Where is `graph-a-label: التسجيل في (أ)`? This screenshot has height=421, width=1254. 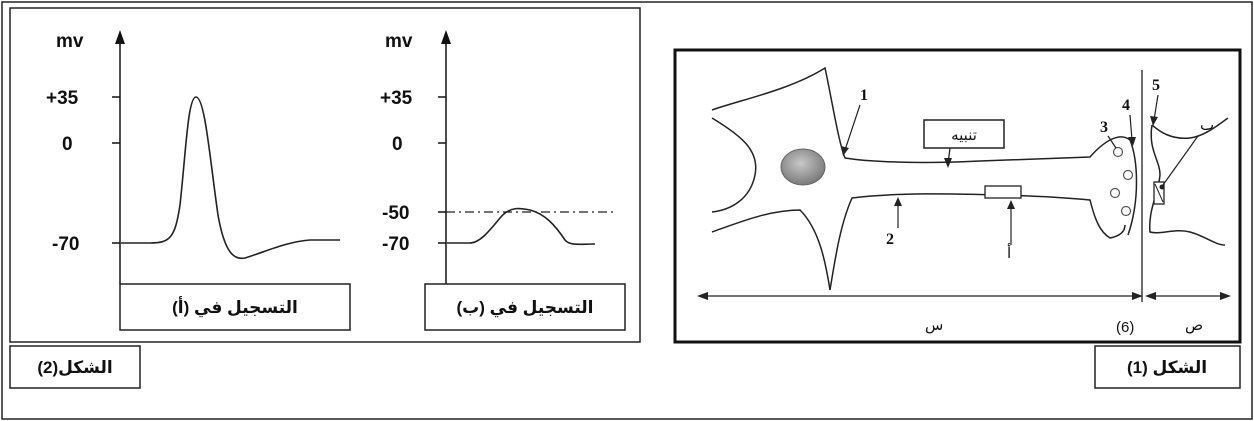 graph-a-label: التسجيل في (أ) is located at coordinates (235, 307).